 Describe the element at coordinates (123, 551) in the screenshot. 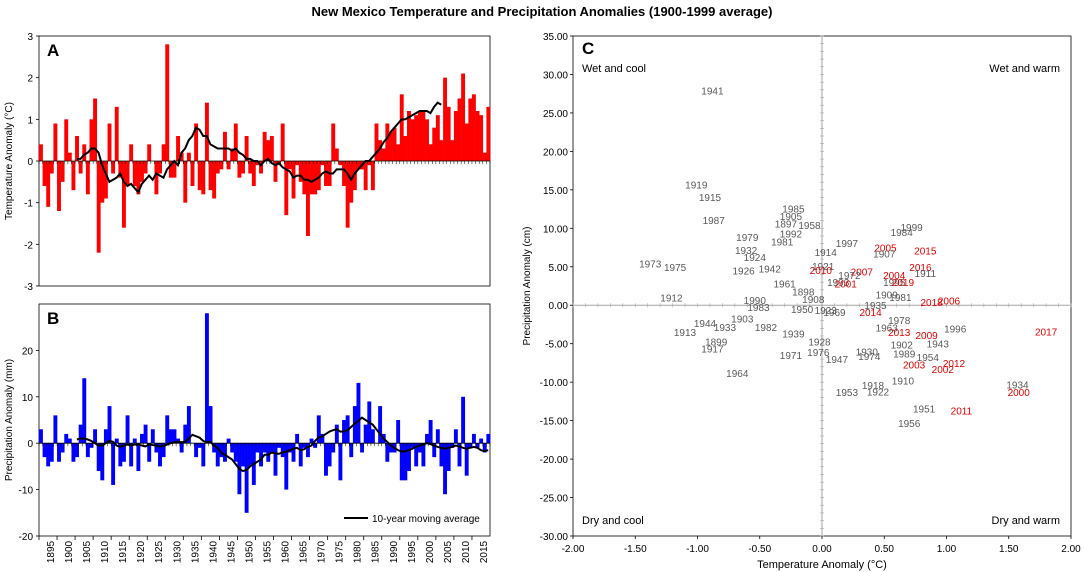

I see `panel-b-x-tick-label: 1915` at that location.